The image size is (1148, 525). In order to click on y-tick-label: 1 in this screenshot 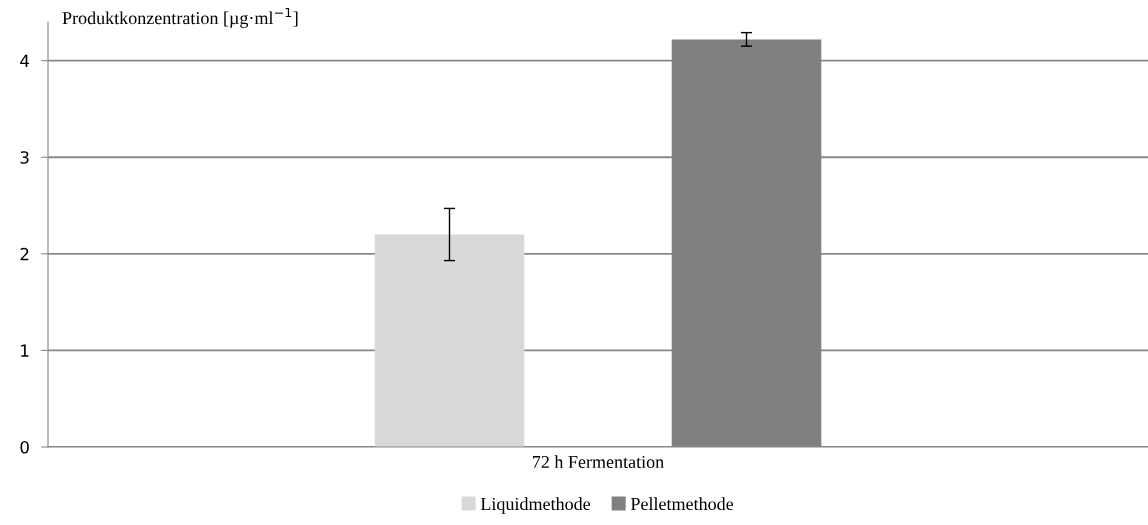, I will do `click(25, 350)`.